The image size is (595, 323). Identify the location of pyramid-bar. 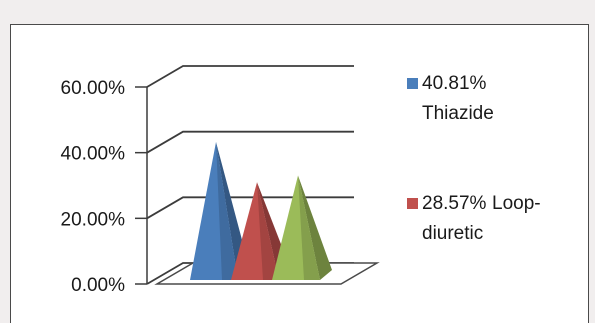
(302, 227).